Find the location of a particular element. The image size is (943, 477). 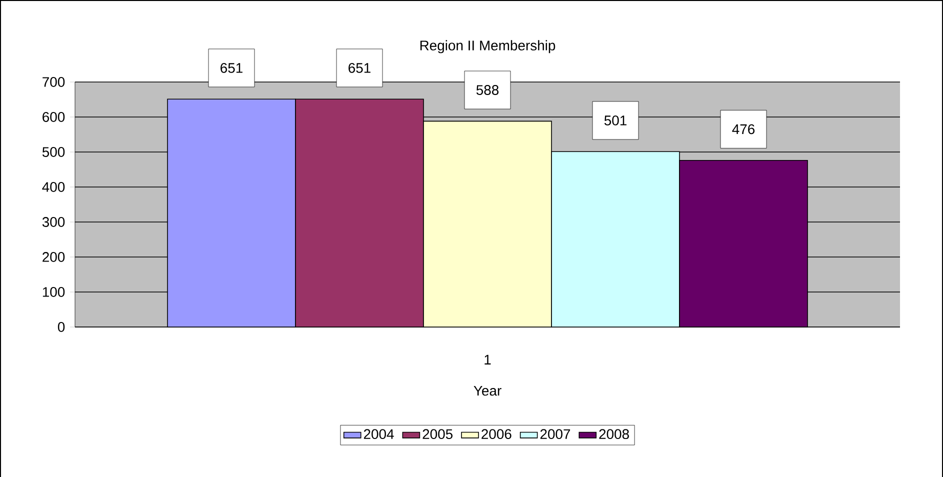

y-tick-label: 200 is located at coordinates (53, 257).